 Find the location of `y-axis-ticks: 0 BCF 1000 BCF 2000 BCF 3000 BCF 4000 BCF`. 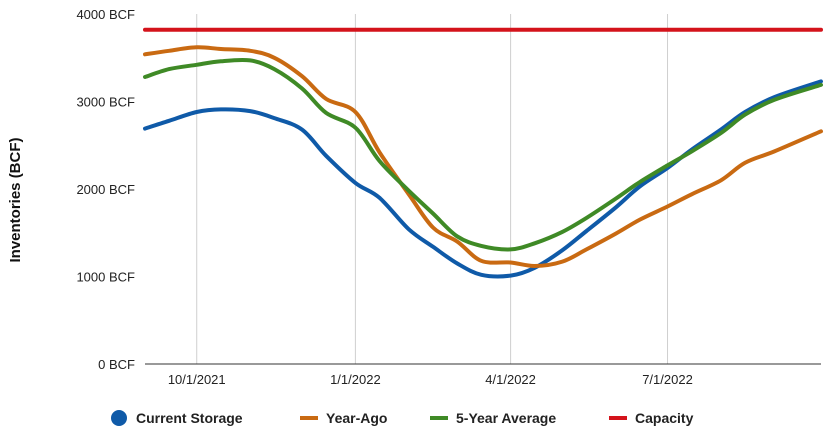

y-axis-ticks: 0 BCF 1000 BCF 2000 BCF 3000 BCF 4000 BCF is located at coordinates (105, 189).